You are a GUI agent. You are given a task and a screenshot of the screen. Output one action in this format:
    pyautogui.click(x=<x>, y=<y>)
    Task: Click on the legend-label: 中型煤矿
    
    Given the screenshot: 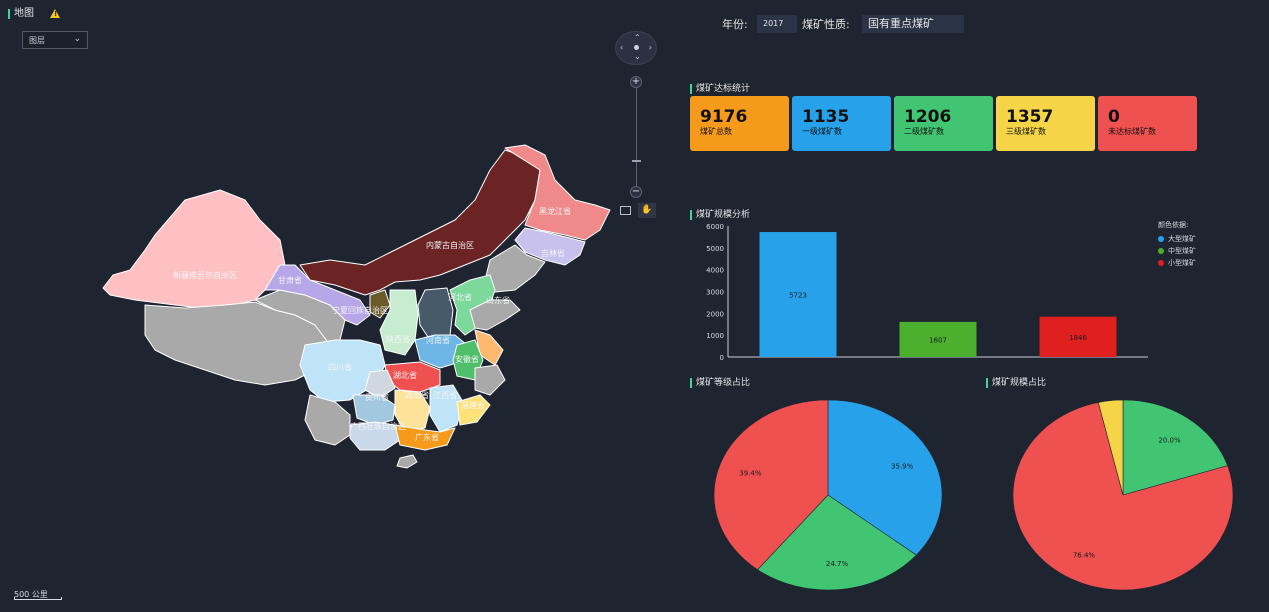 What is the action you would take?
    pyautogui.click(x=1182, y=251)
    